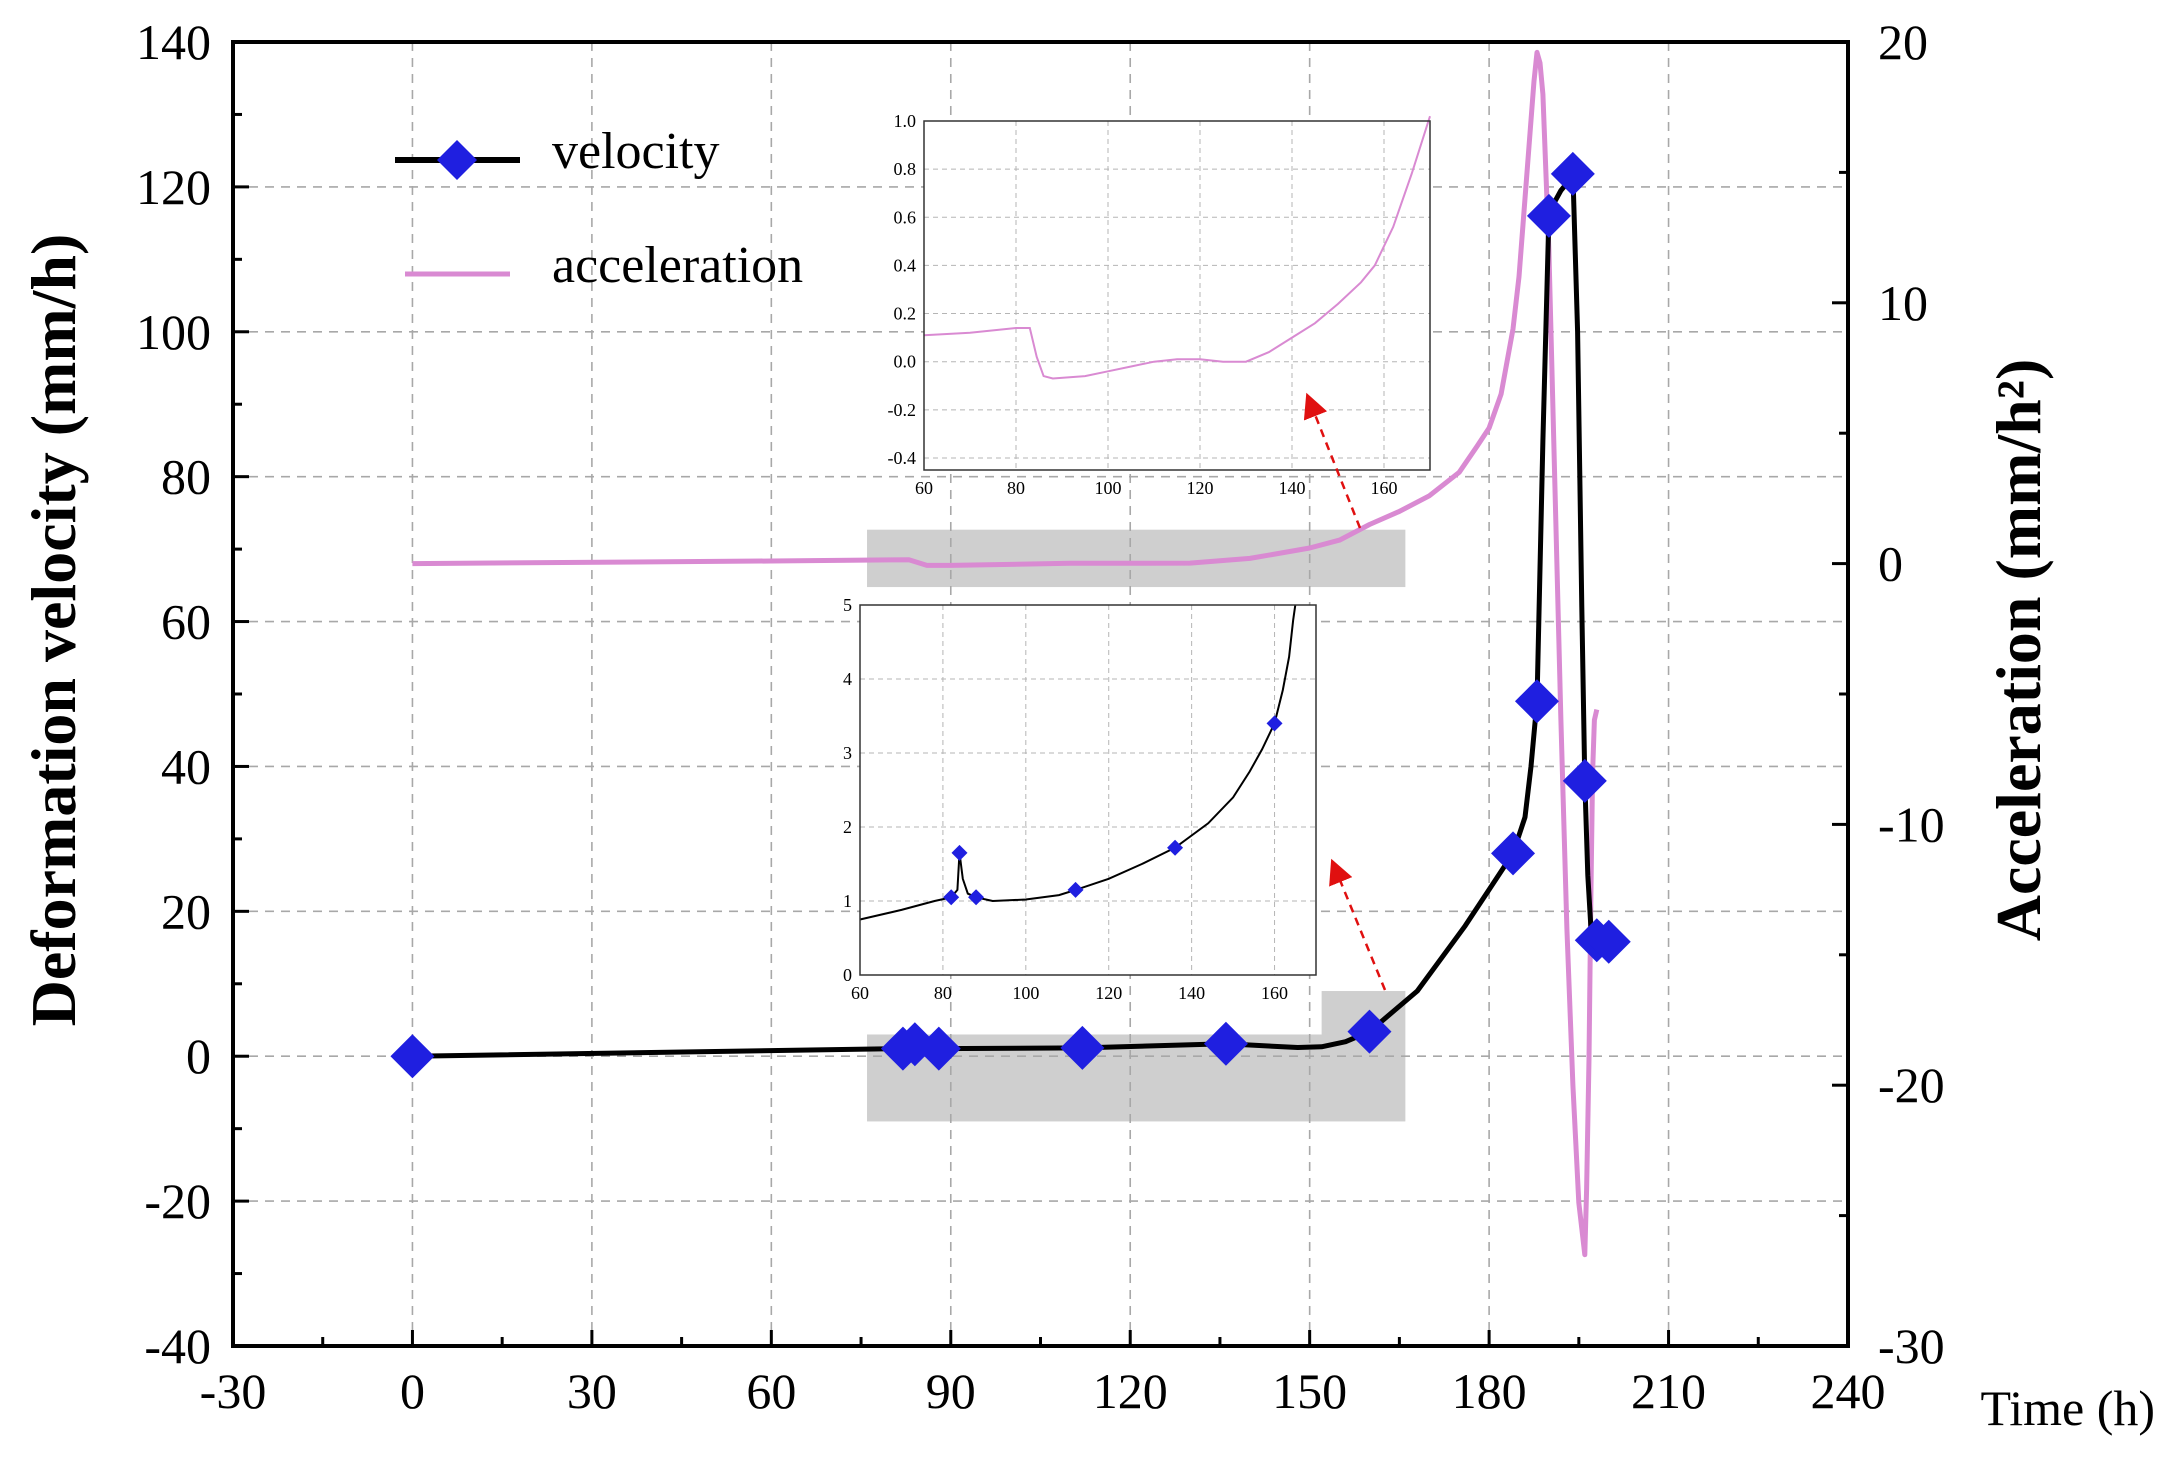 The image size is (2164, 1459). Describe the element at coordinates (198, 1056) in the screenshot. I see `y-tick-label: 0` at that location.